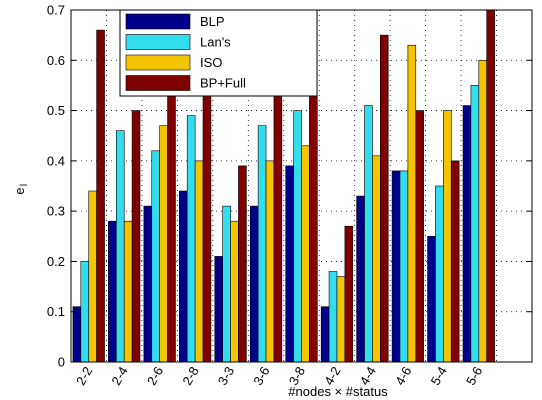 Image resolution: width=542 pixels, height=400 pixels. What do you see at coordinates (218, 53) in the screenshot?
I see `legend: BLP Lan's ISO BP+Full` at bounding box center [218, 53].